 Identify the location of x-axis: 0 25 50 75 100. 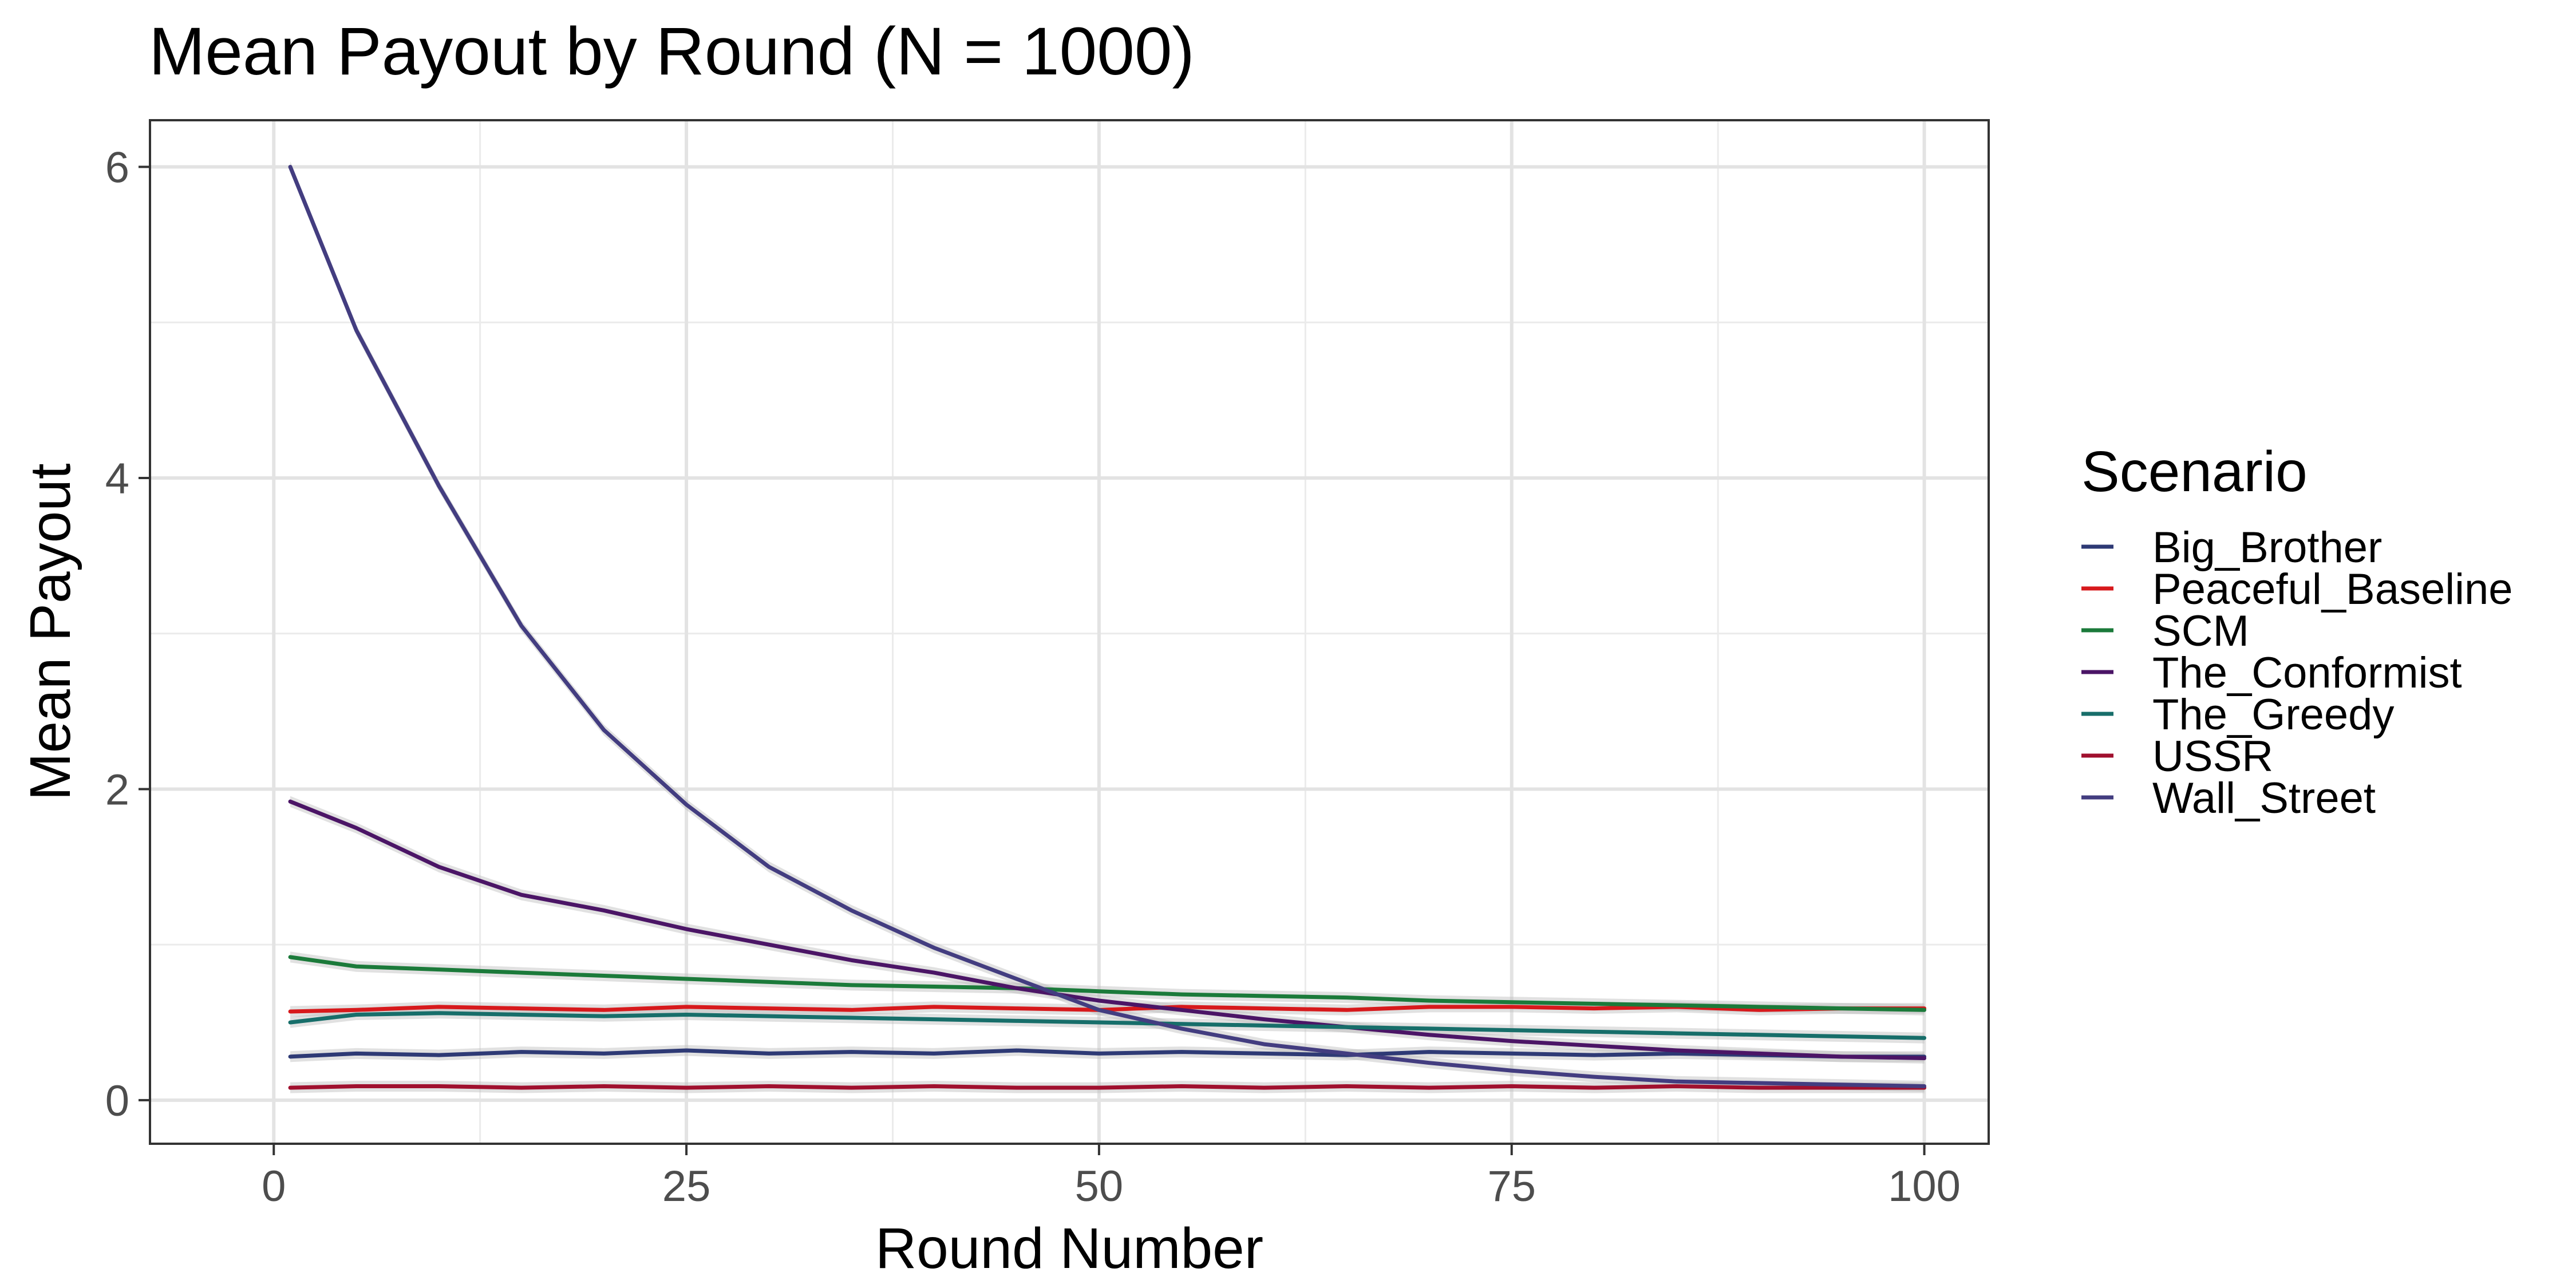
(1111, 1177).